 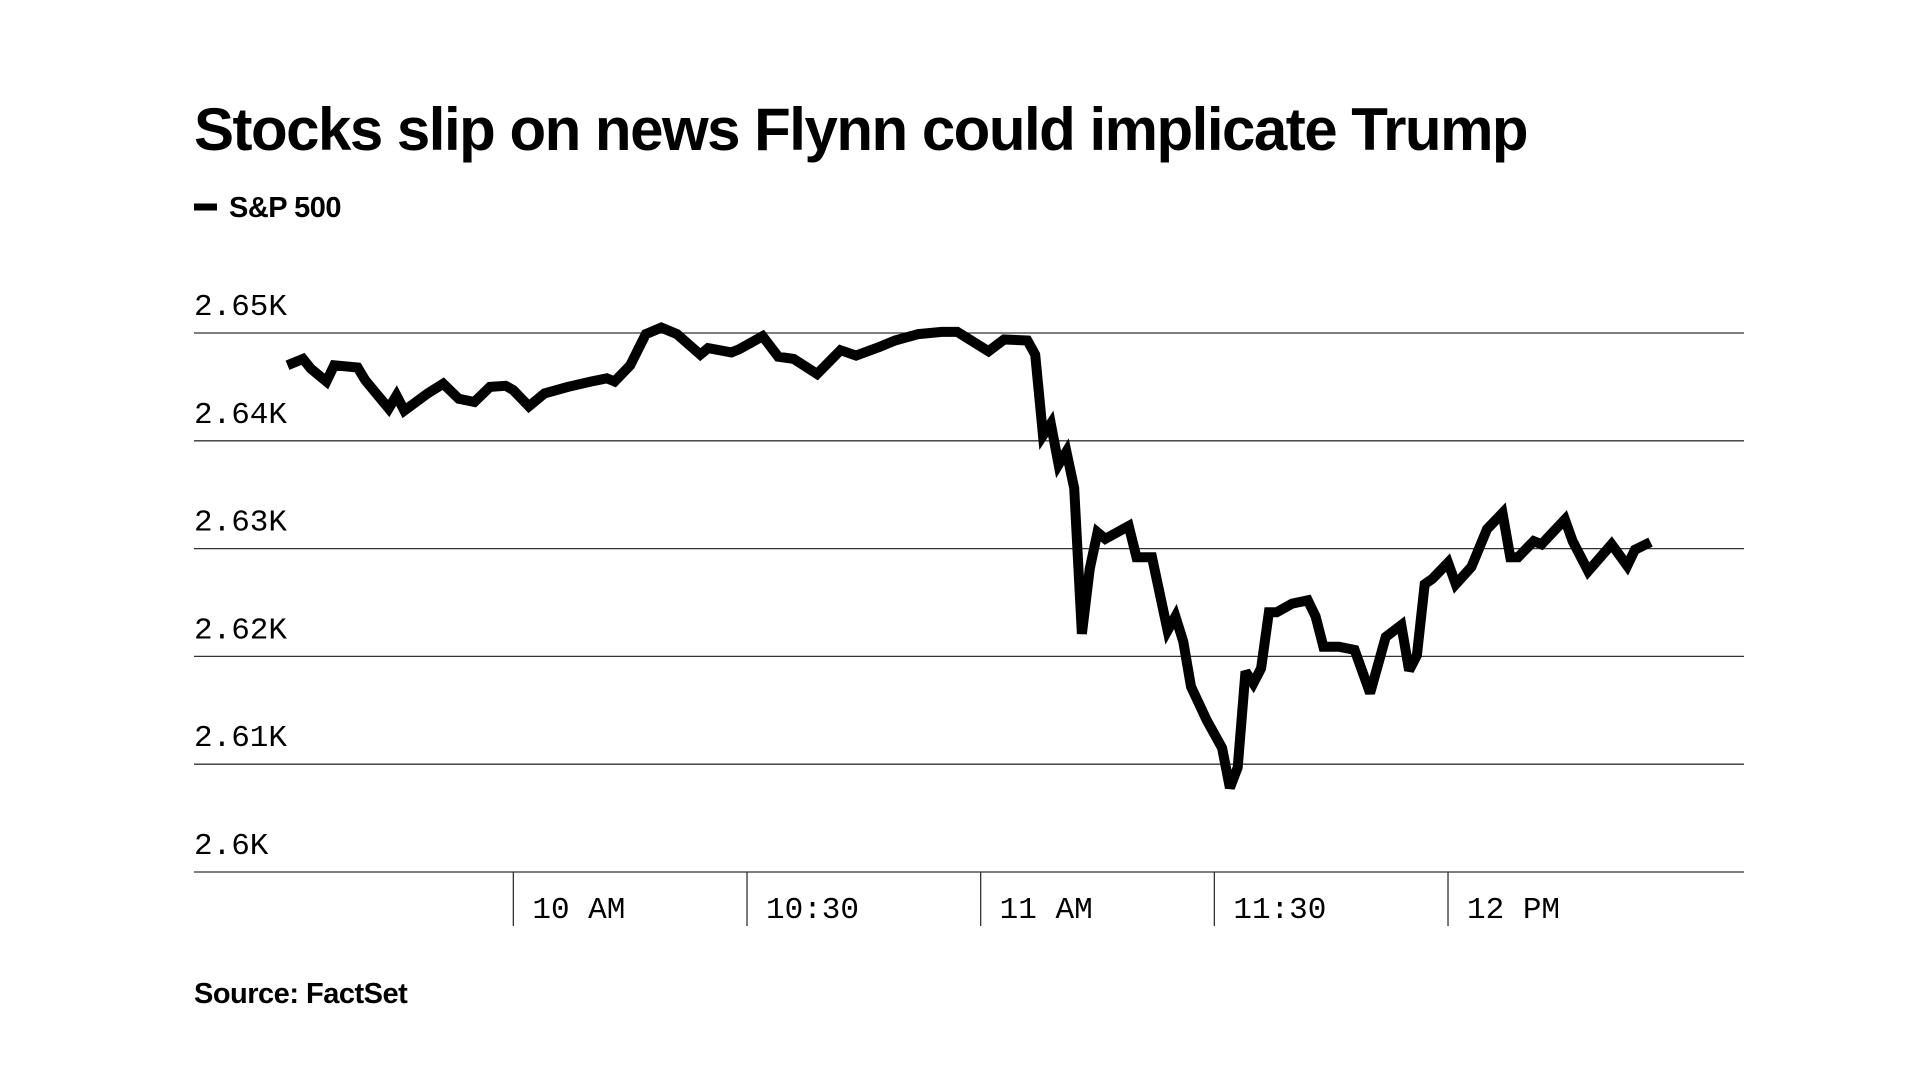 What do you see at coordinates (812, 910) in the screenshot?
I see `x-tick-label: 10:30` at bounding box center [812, 910].